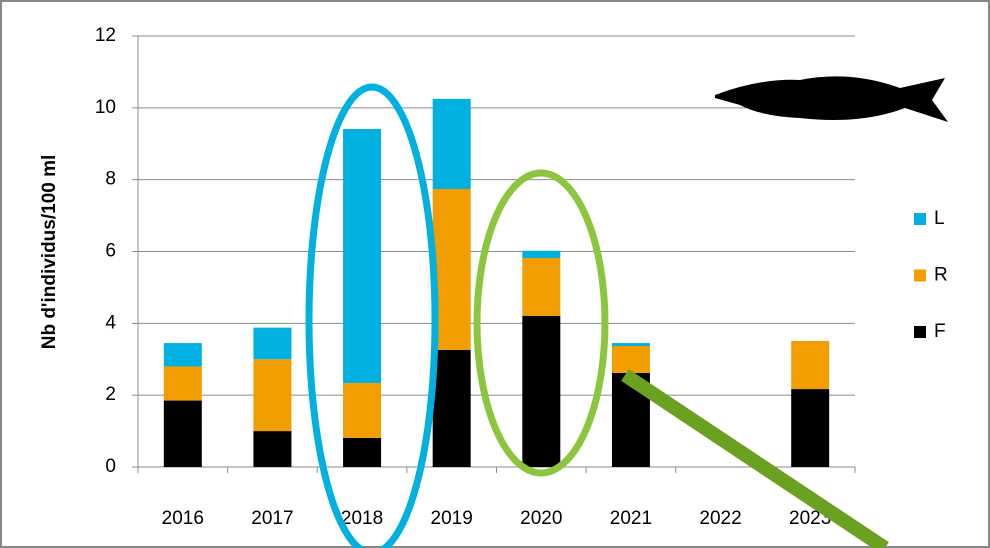  I want to click on x-tick-label: 2022, so click(720, 518).